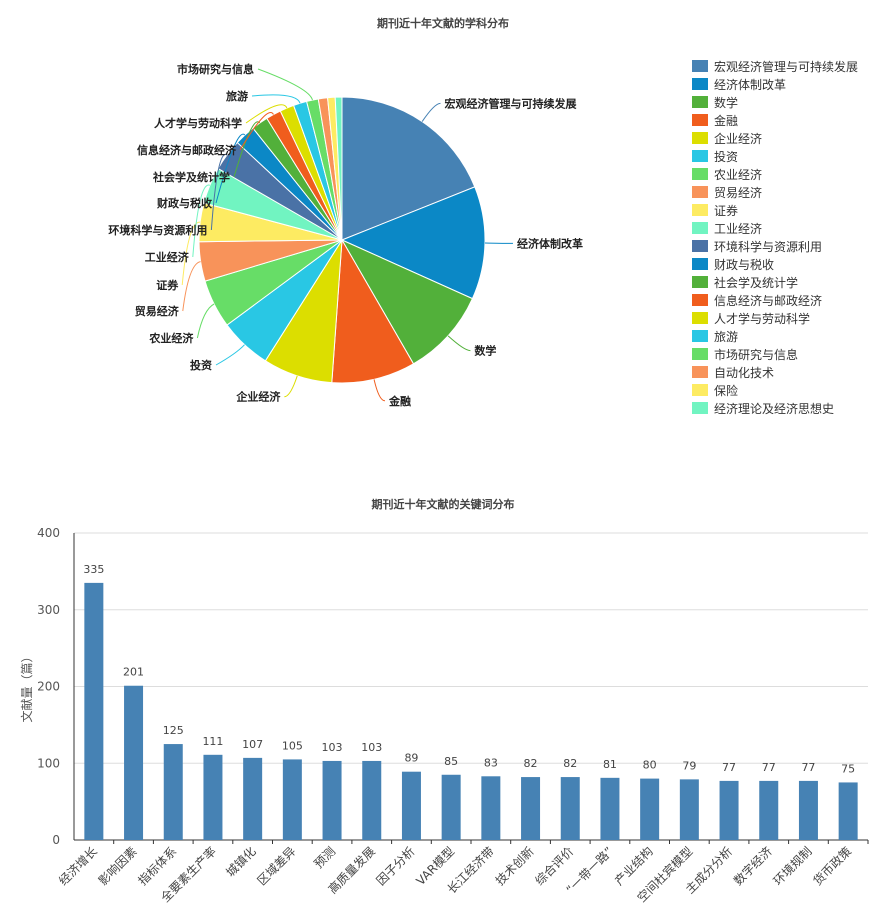  I want to click on legend-item: 金融, so click(715, 120).